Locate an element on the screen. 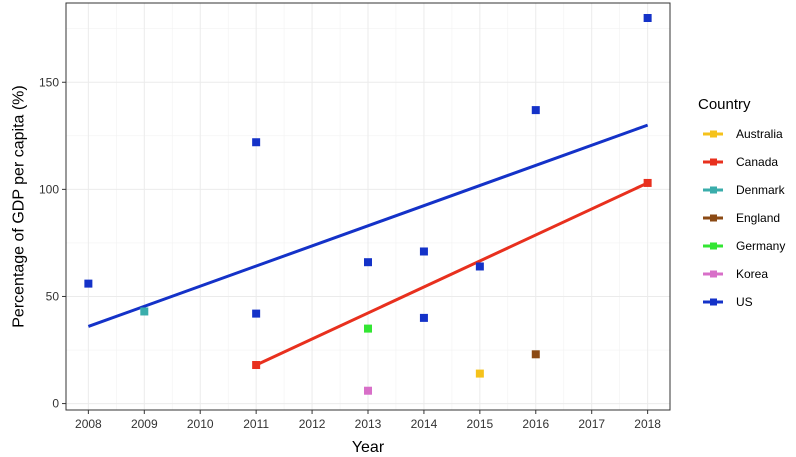 This screenshot has width=796, height=457. x-tick-label: 2016 is located at coordinates (535, 424).